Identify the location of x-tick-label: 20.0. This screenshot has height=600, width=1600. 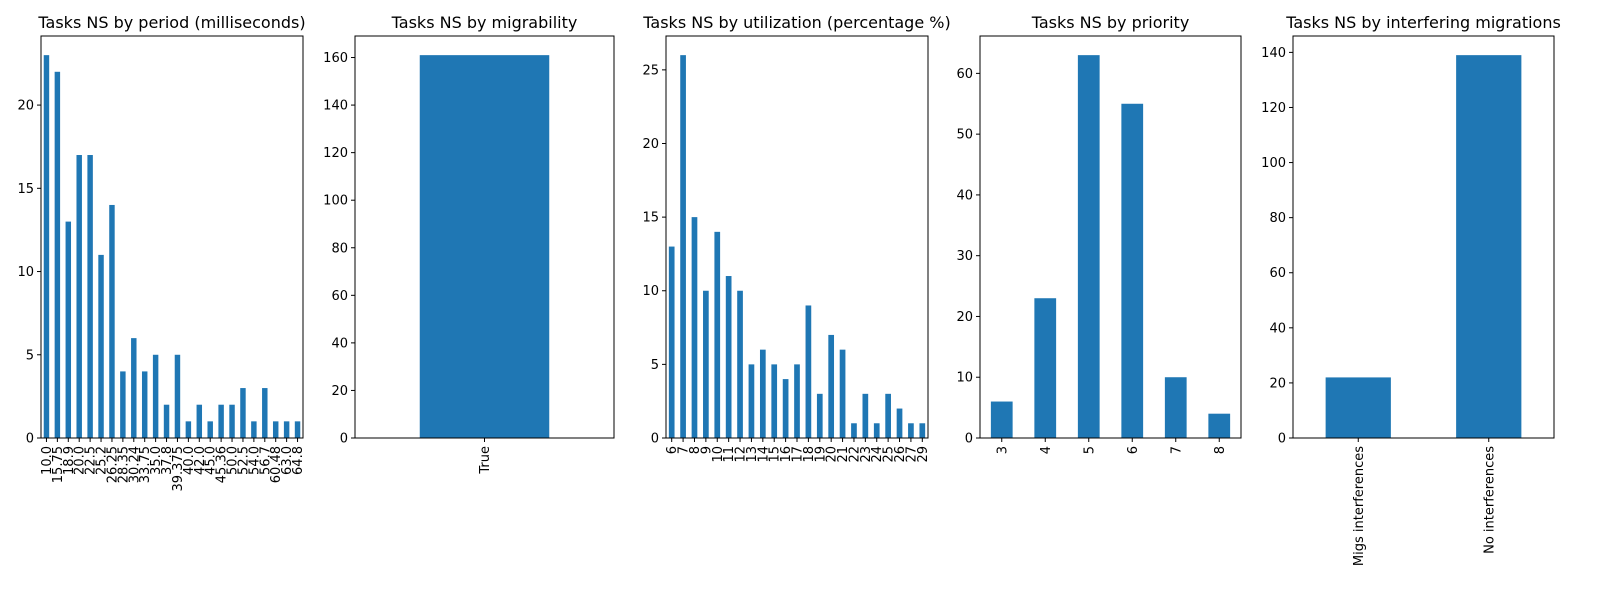
(80, 460).